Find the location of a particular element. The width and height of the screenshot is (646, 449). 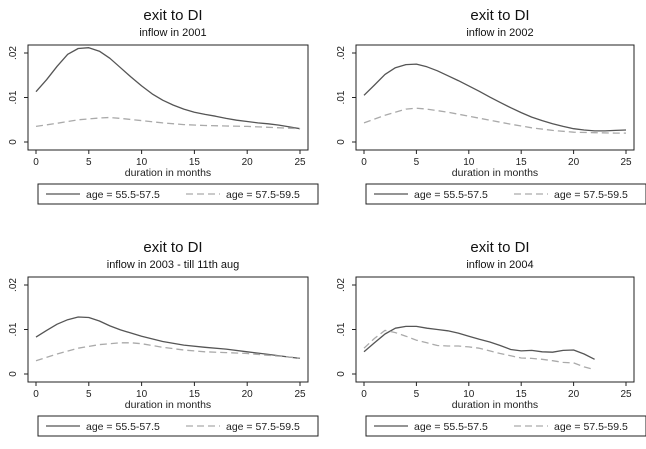

chart-subtitle: inflow in 2002 is located at coordinates (499, 33).